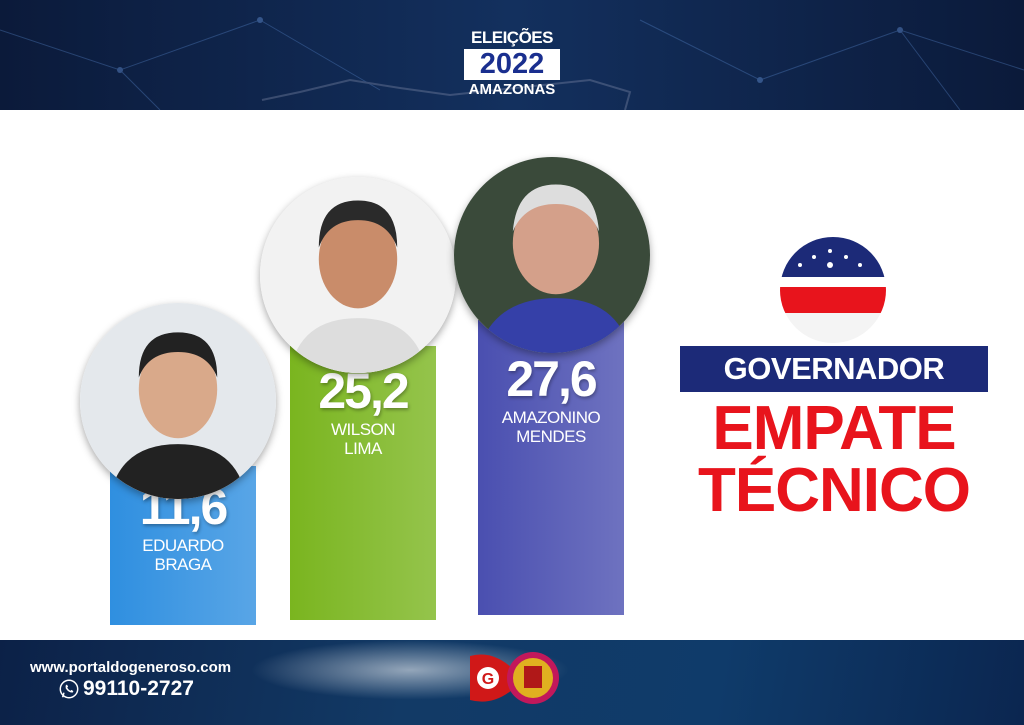 This screenshot has height=725, width=1024. What do you see at coordinates (363, 482) in the screenshot?
I see `bar-wilson-lima: 25,2 WILSON LIMA` at bounding box center [363, 482].